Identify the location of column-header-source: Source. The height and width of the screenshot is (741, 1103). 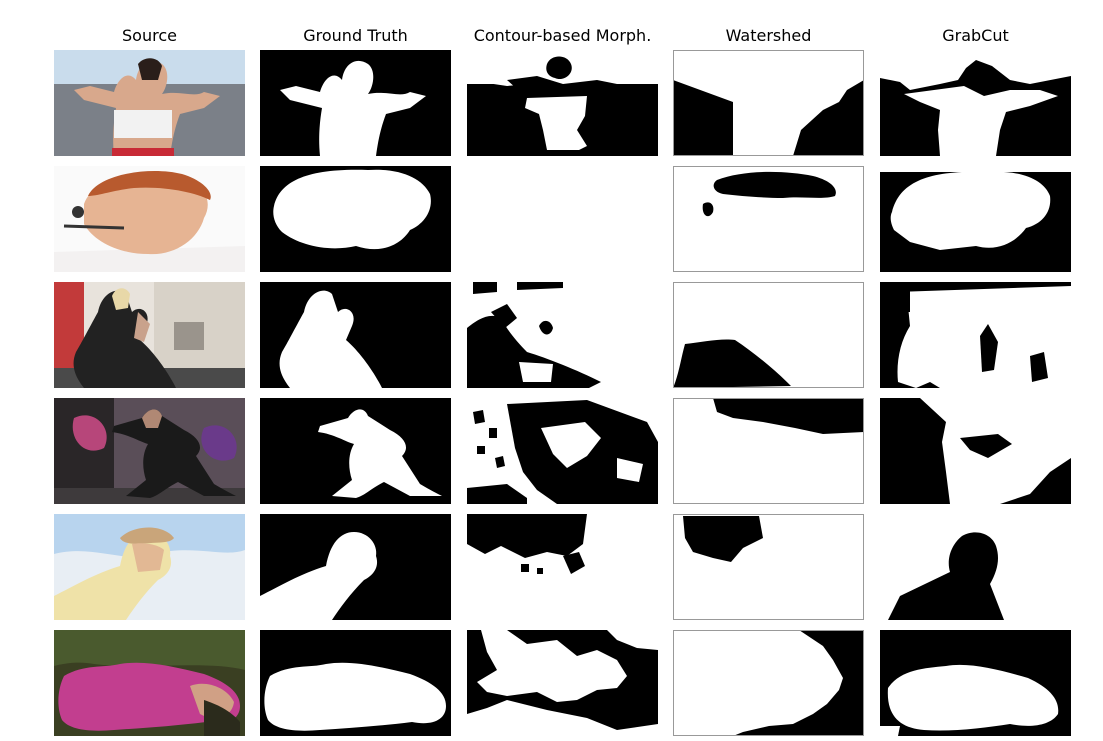
(149, 35).